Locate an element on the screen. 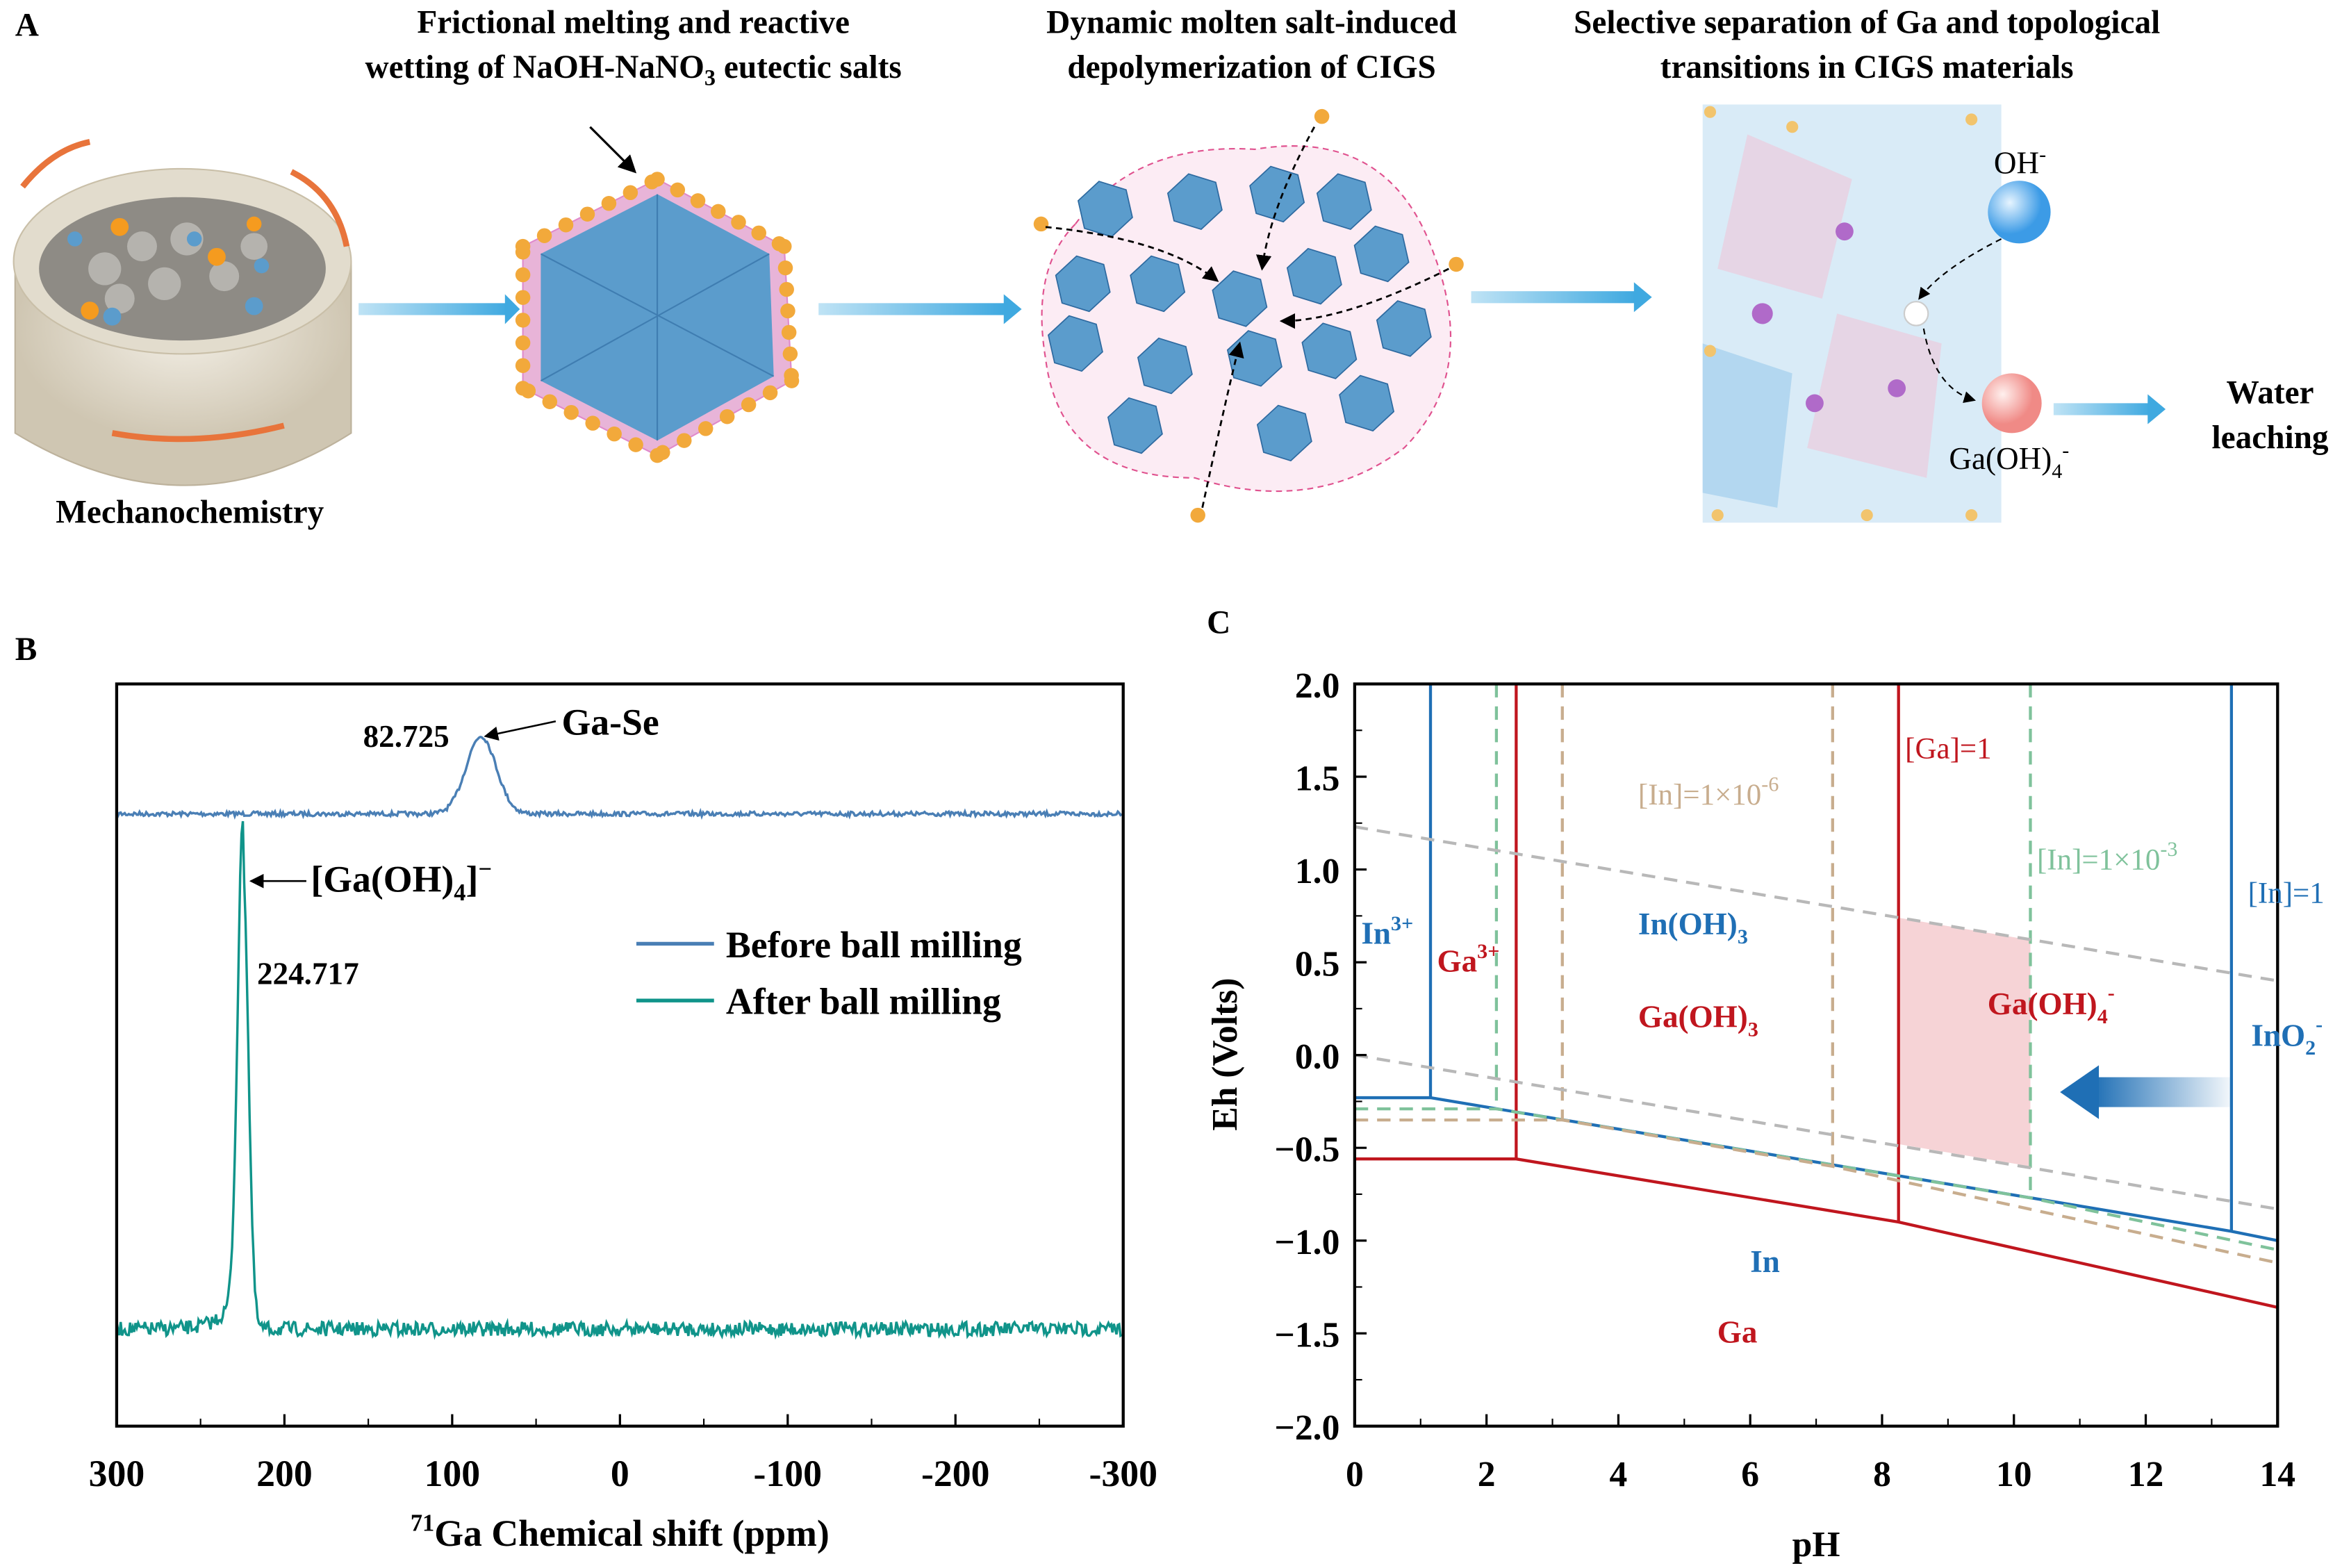 The width and height of the screenshot is (2342, 1568). shift-arrowhead-icon is located at coordinates (2080, 1092).